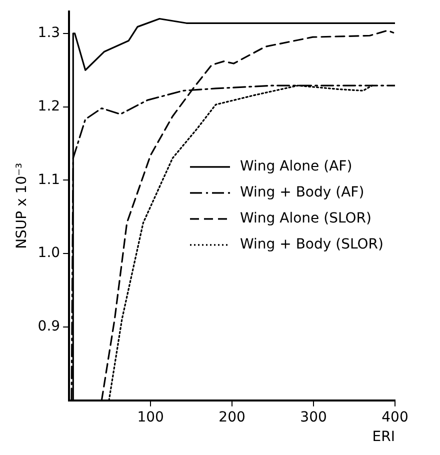 This screenshot has height=455, width=440. What do you see at coordinates (383, 437) in the screenshot?
I see `x-axis-title: ERI` at bounding box center [383, 437].